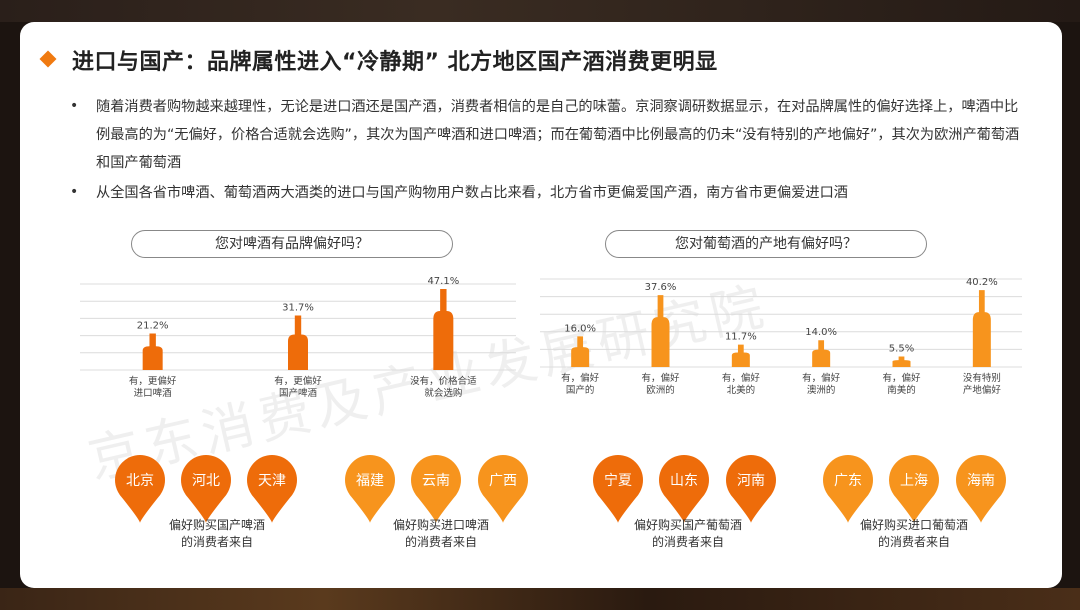 This screenshot has height=610, width=1080. I want to click on category-label: 澳洲的, so click(821, 390).